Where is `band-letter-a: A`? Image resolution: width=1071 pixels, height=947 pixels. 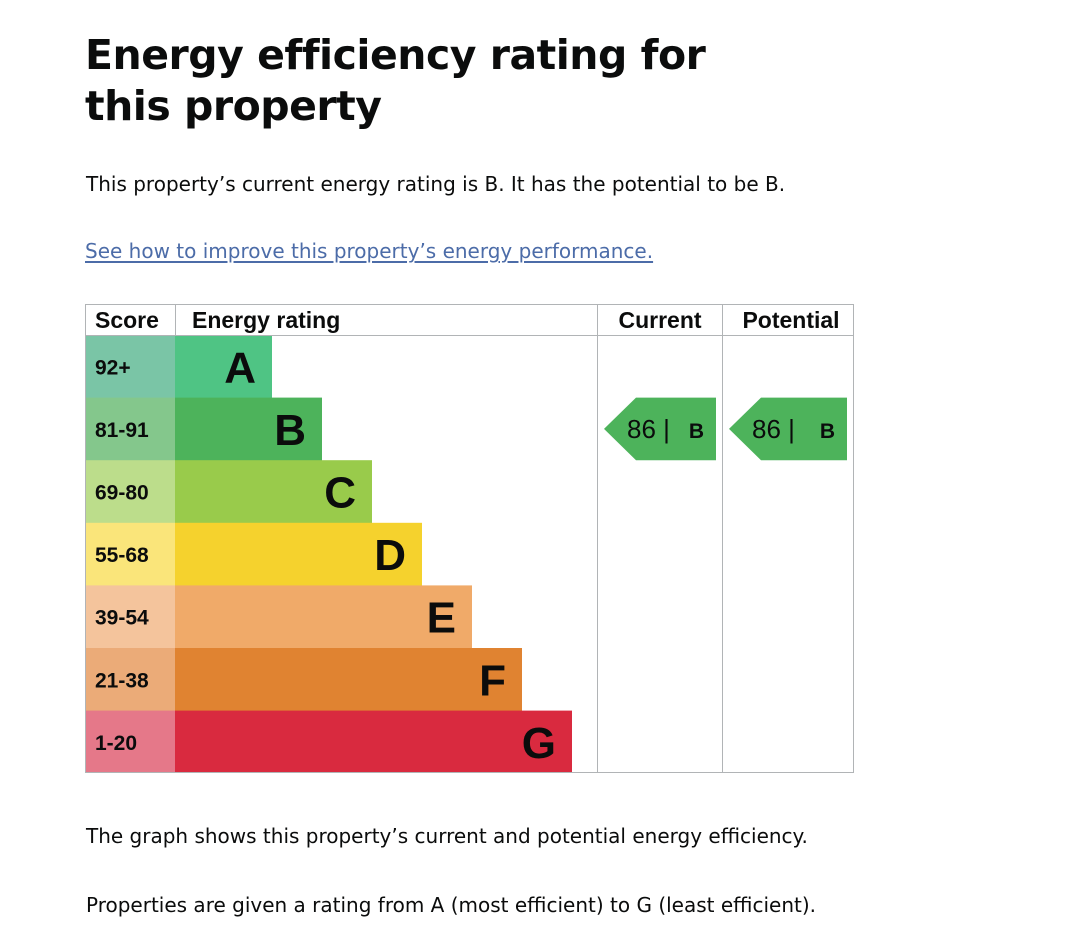
band-letter-a: A is located at coordinates (240, 367).